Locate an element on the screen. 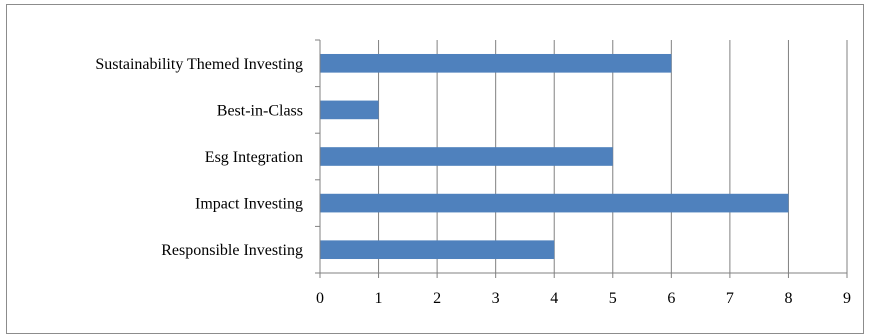  bar-best-in-class is located at coordinates (349, 110).